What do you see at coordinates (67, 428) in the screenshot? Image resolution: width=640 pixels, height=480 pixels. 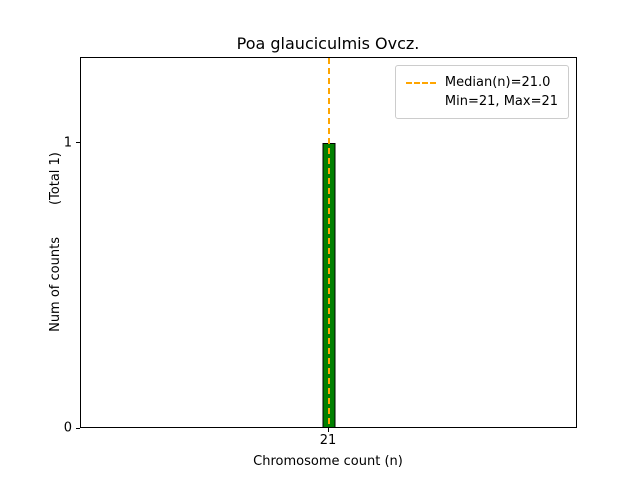 I see `y-tick-label-0: 0` at bounding box center [67, 428].